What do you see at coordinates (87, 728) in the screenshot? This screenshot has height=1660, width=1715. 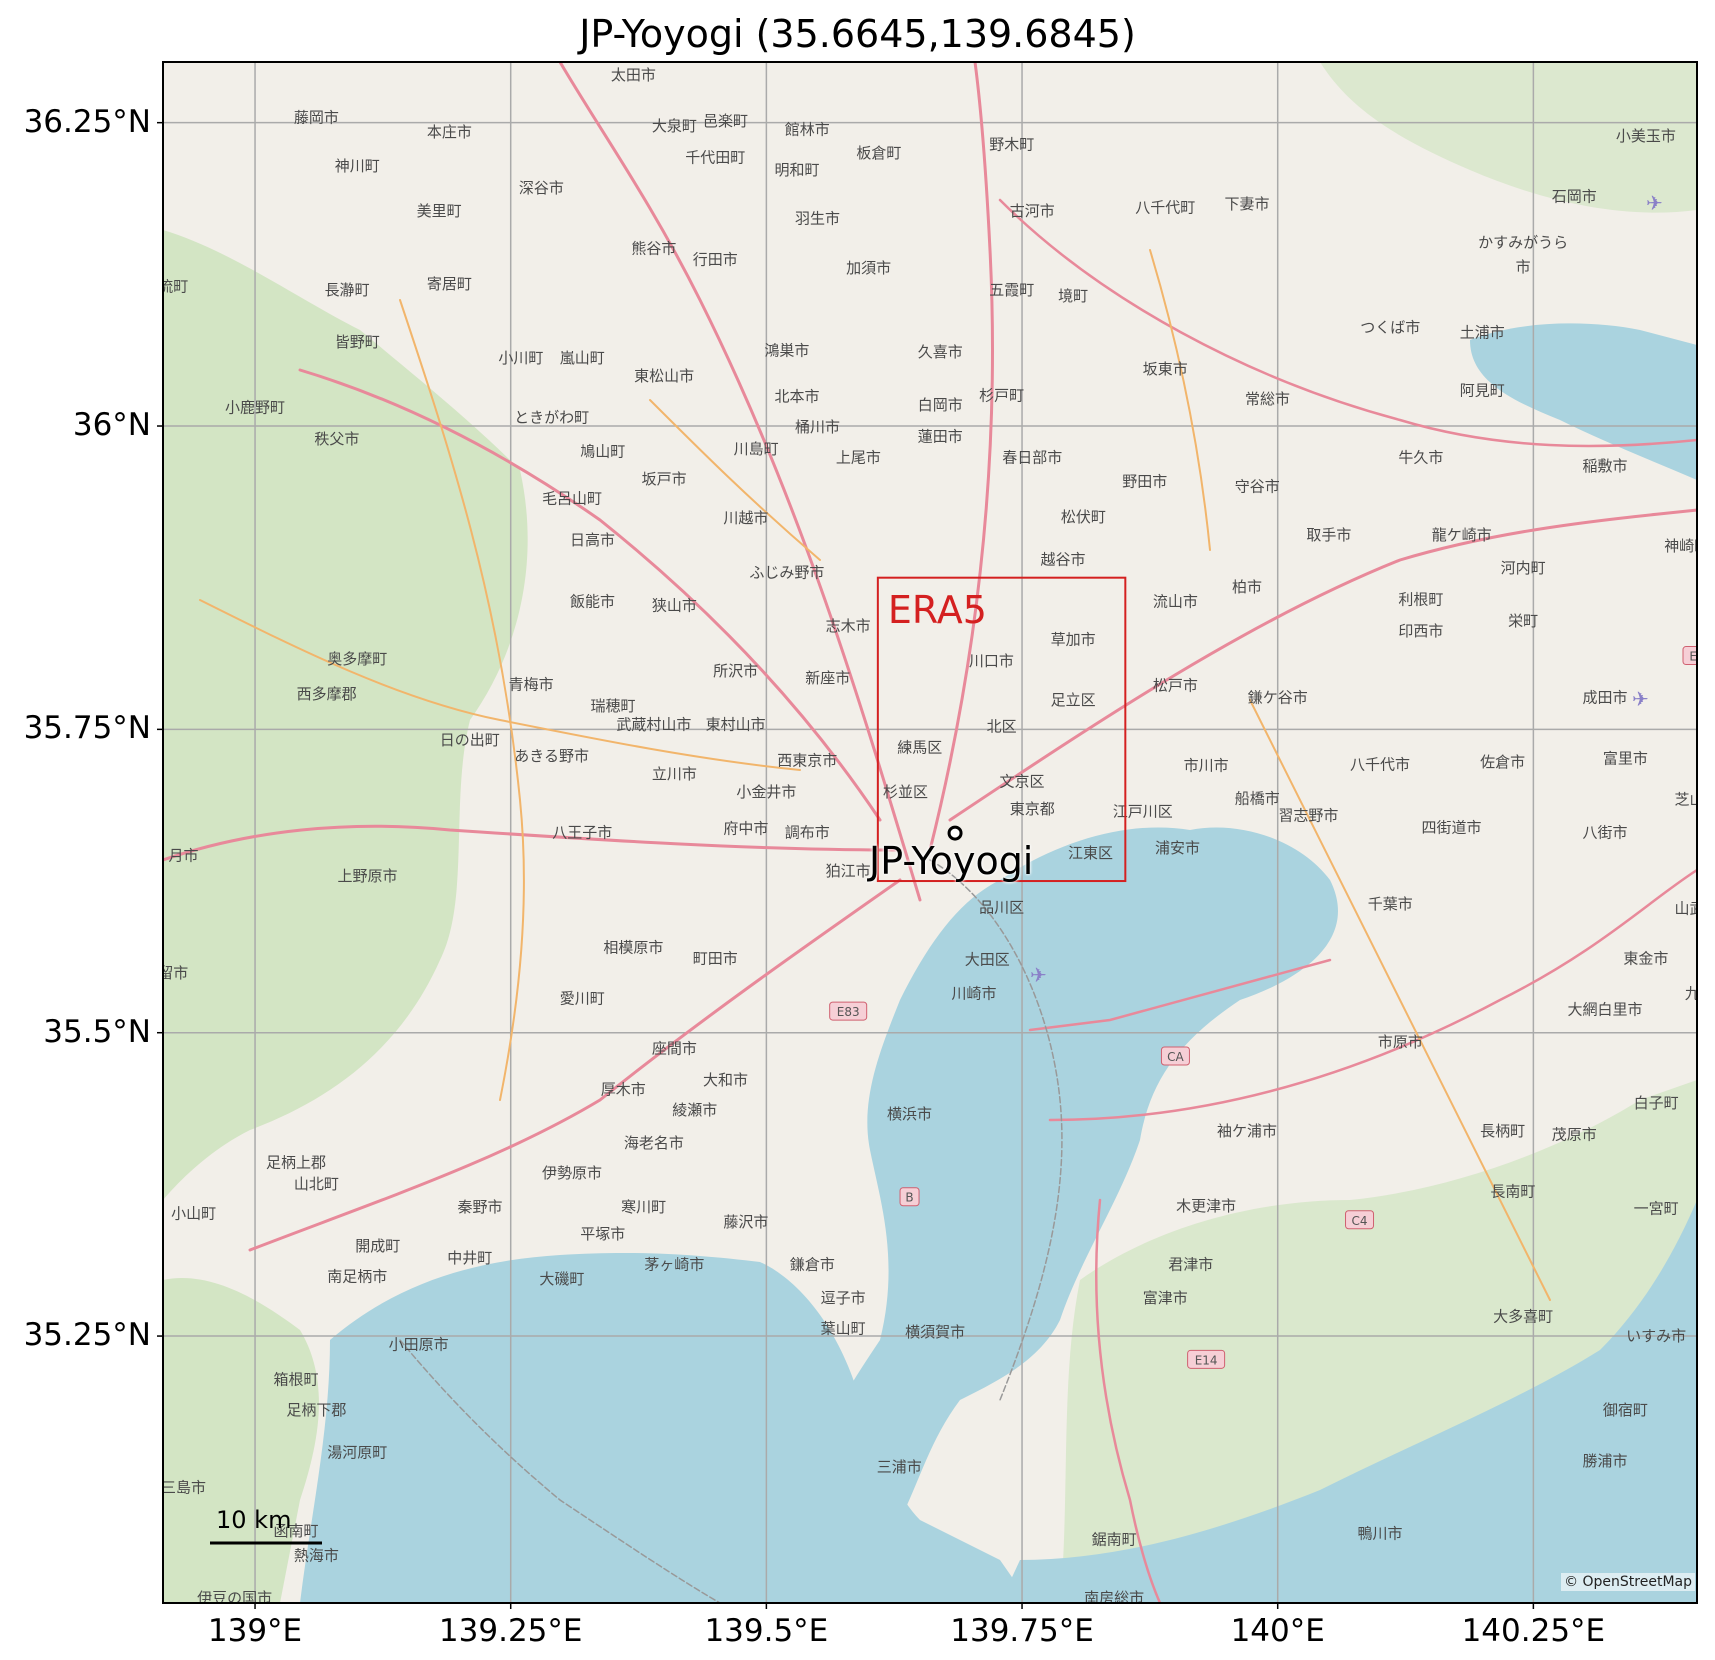 I see `y-tick-label: 35.75°N` at bounding box center [87, 728].